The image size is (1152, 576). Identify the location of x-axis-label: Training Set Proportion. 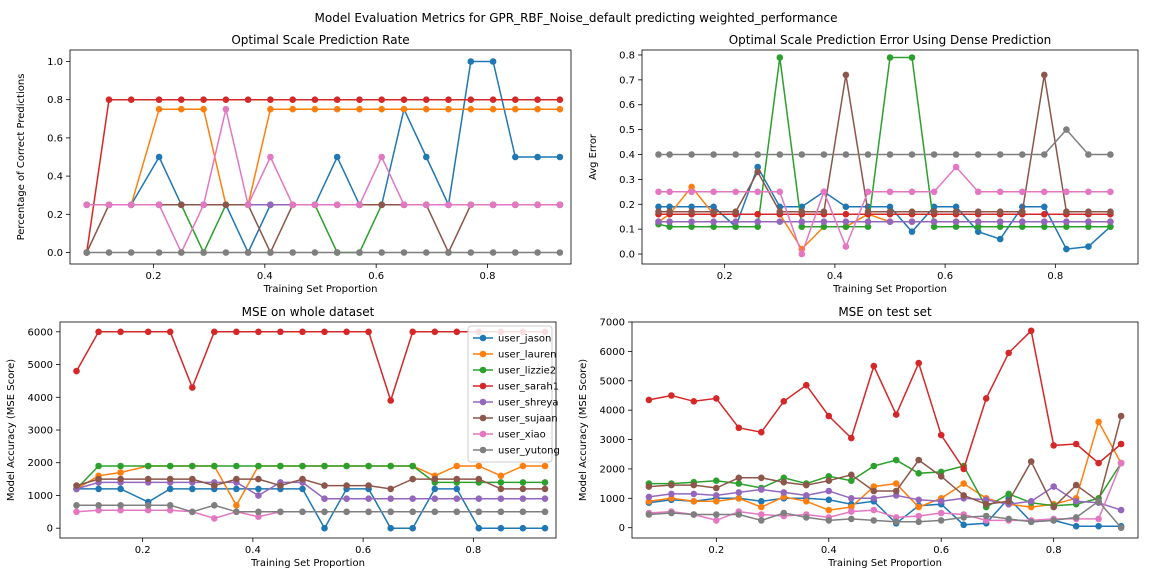
(320, 289).